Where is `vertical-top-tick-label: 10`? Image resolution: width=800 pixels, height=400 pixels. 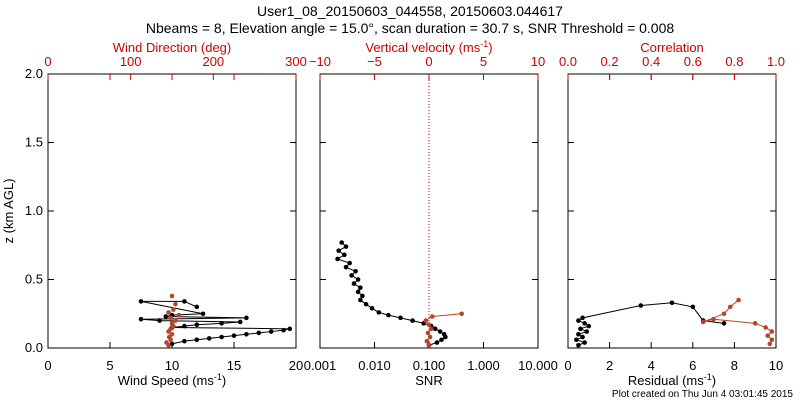 vertical-top-tick-label: 10 is located at coordinates (538, 61).